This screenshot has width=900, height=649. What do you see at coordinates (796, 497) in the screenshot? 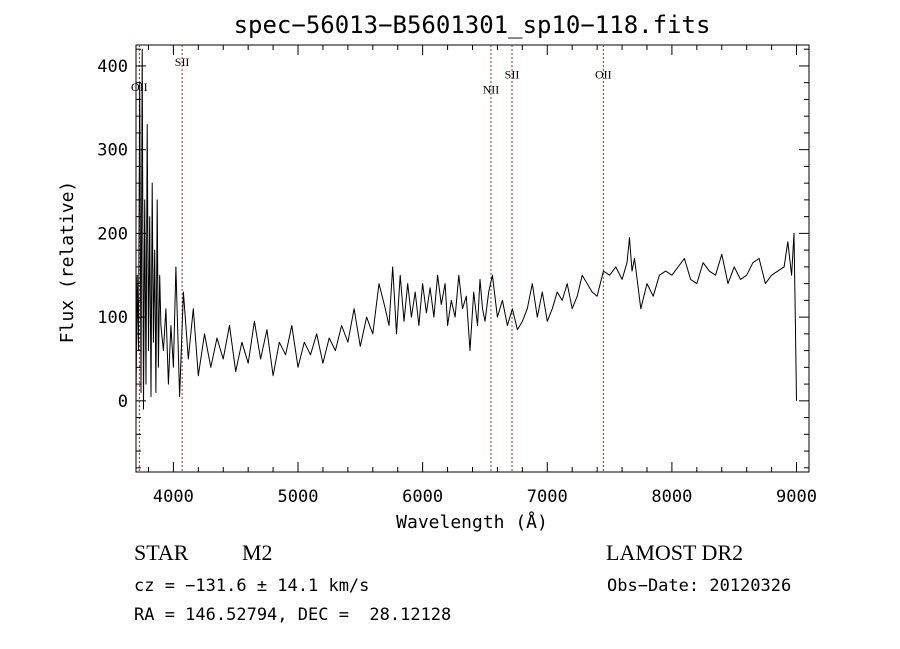
I see `x-tick-label: 9000` at bounding box center [796, 497].